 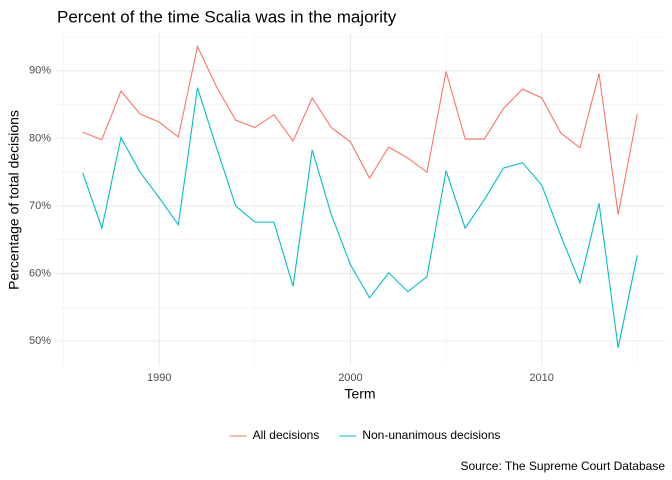 I want to click on x-tick-label: 1990, so click(x=159, y=378).